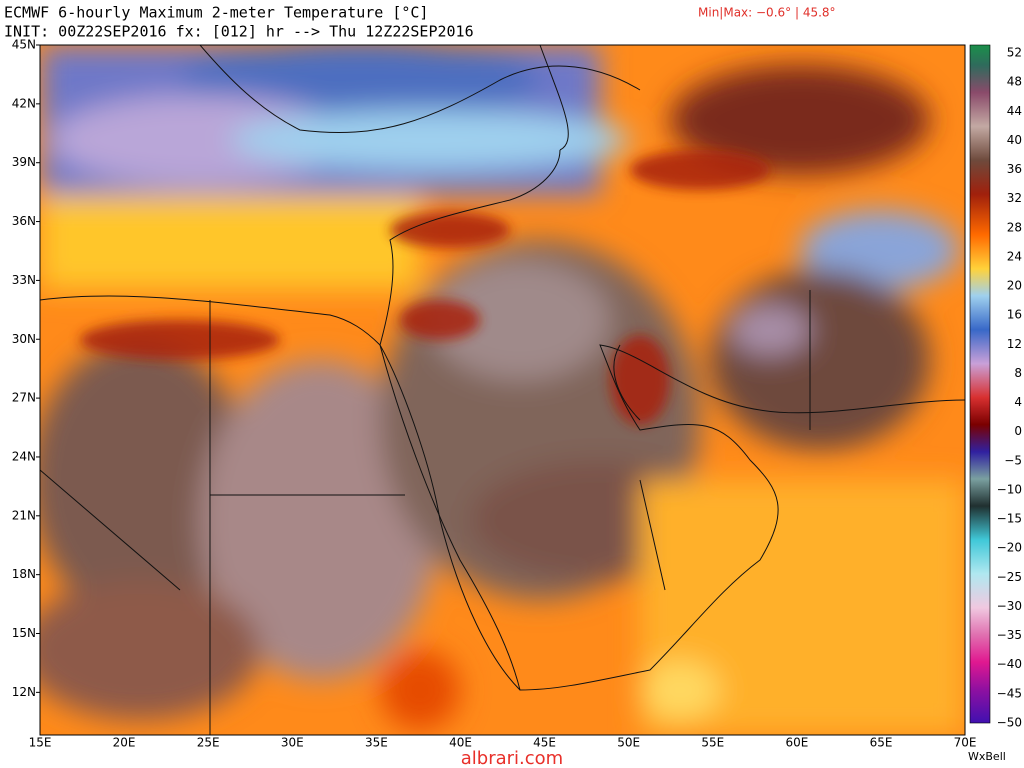  What do you see at coordinates (1014, 198) in the screenshot?
I see `colorbar-label: 32` at bounding box center [1014, 198].